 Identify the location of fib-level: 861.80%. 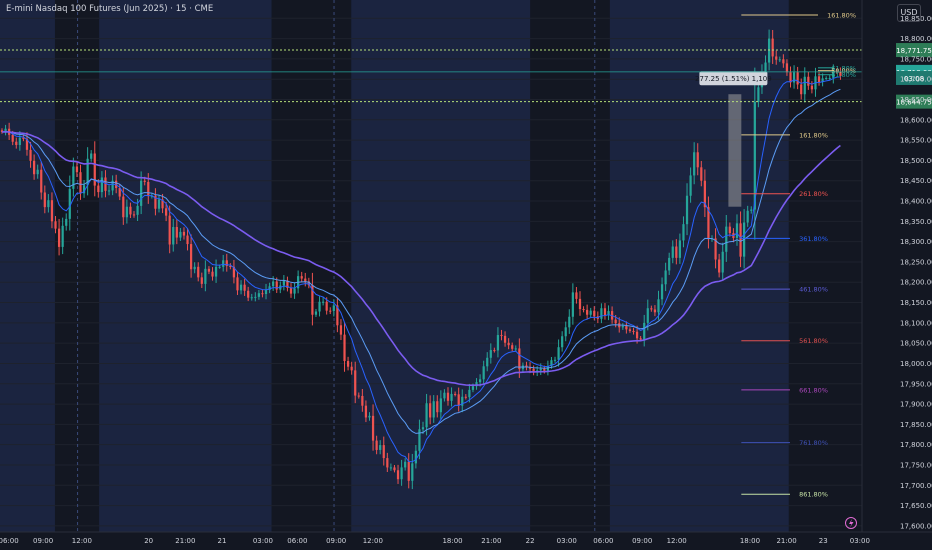
(784, 495).